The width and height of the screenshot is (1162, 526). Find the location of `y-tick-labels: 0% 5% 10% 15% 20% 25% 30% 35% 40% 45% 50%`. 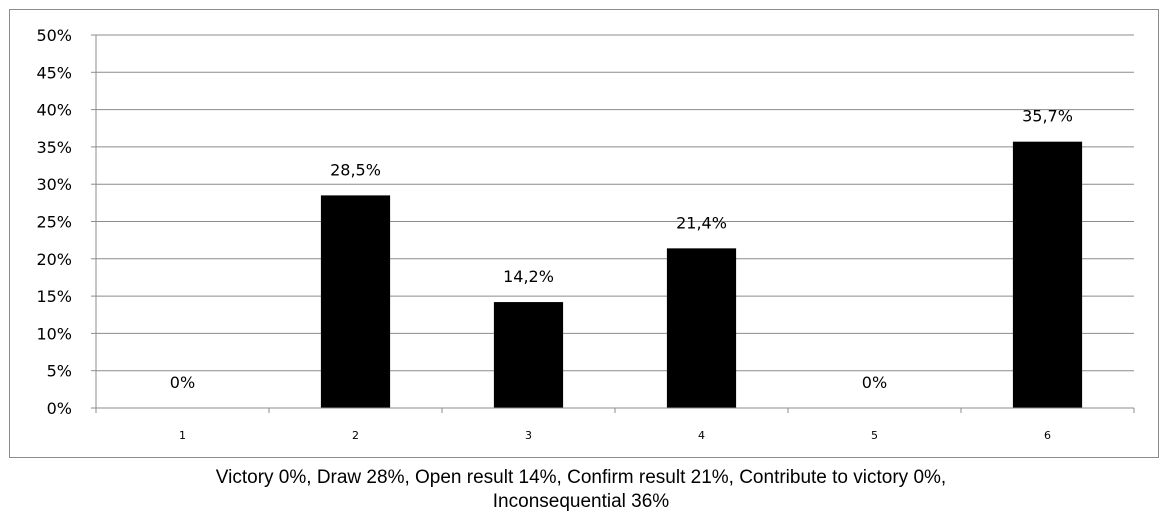

y-tick-labels: 0% 5% 10% 15% 20% 25% 30% 35% 40% 45% 50% is located at coordinates (54, 222).